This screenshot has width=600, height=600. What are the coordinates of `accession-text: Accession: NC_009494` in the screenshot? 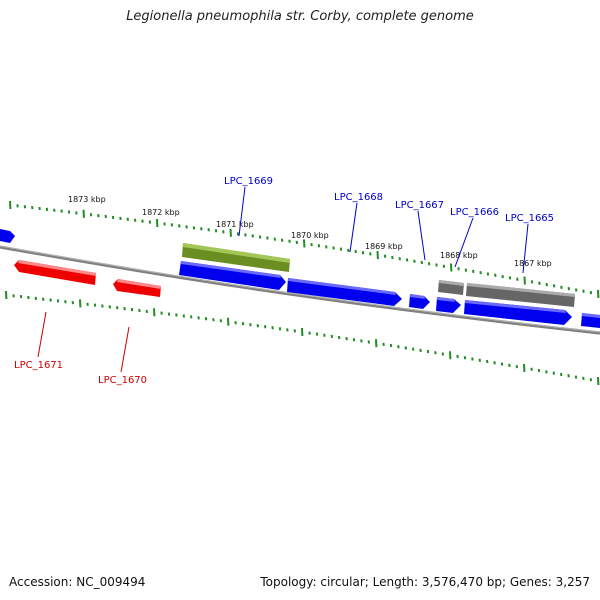 It's located at (77, 582).